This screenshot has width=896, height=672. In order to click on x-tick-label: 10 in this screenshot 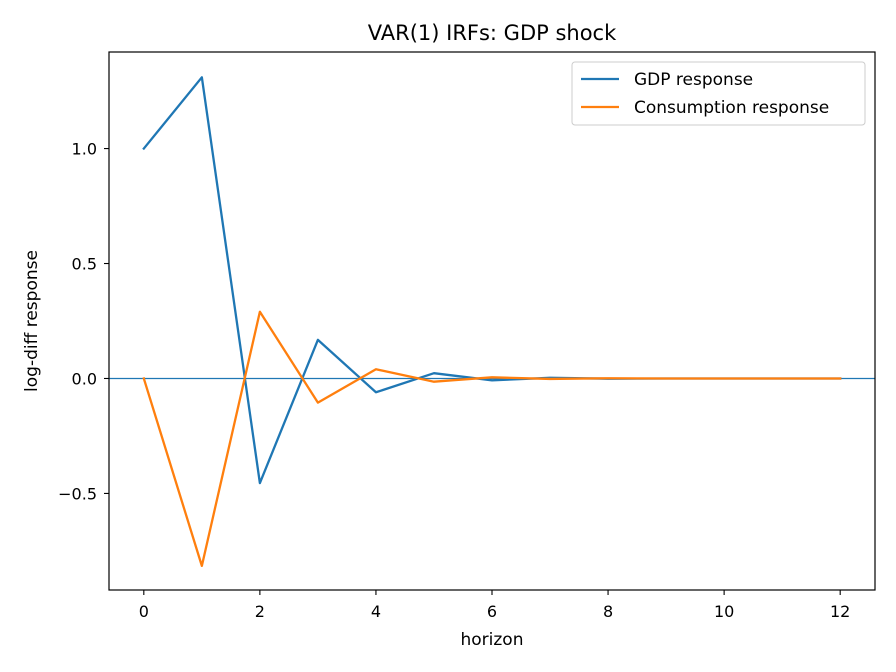, I will do `click(724, 611)`.